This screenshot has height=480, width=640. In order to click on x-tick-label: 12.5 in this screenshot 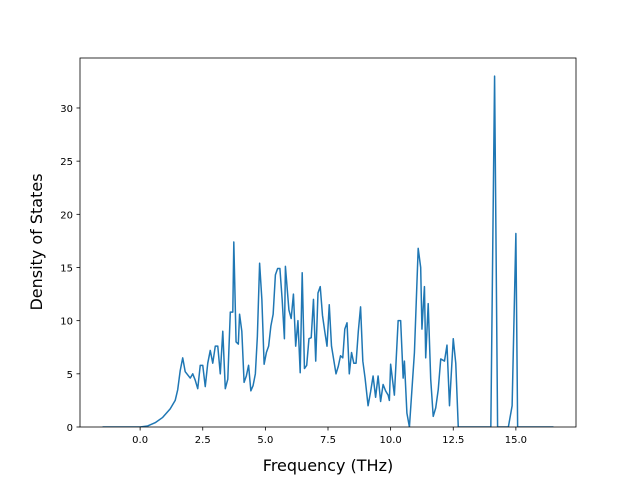, I will do `click(453, 440)`.